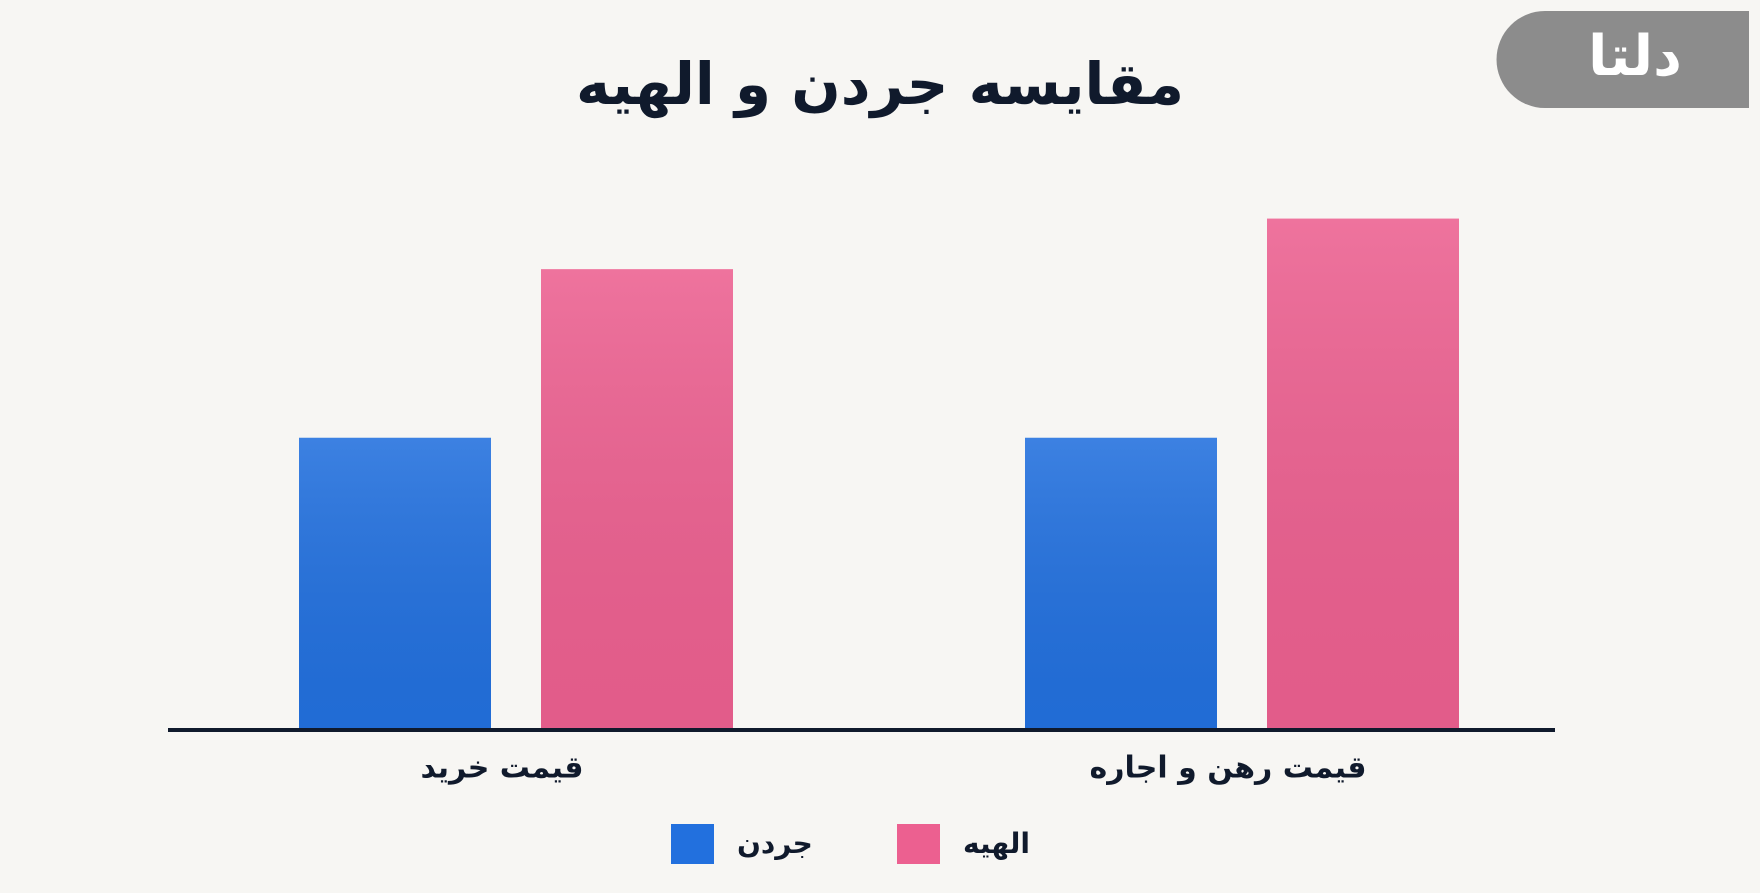 This screenshot has width=1760, height=893. What do you see at coordinates (775, 843) in the screenshot?
I see `legend-label: جردن` at bounding box center [775, 843].